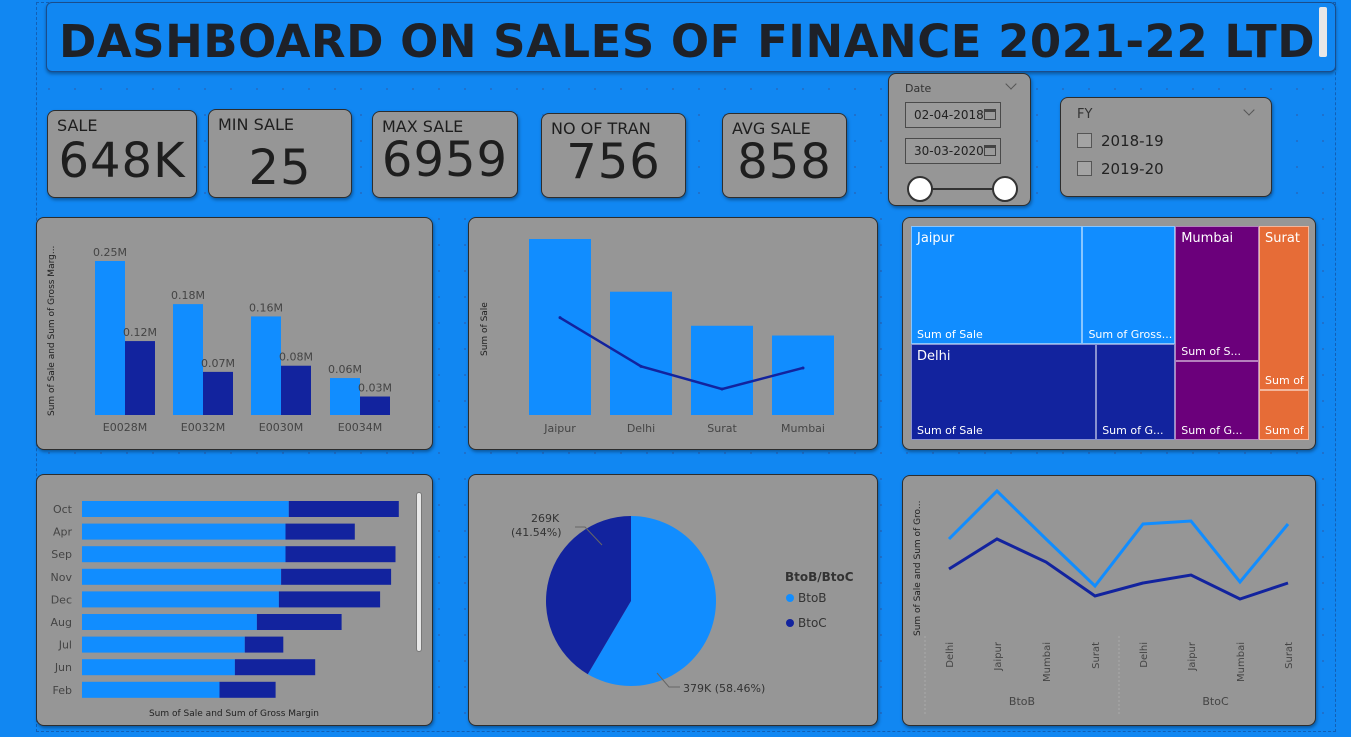  What do you see at coordinates (784, 155) in the screenshot?
I see `kpi-card-avg-sale: AVG SALE 858` at bounding box center [784, 155].